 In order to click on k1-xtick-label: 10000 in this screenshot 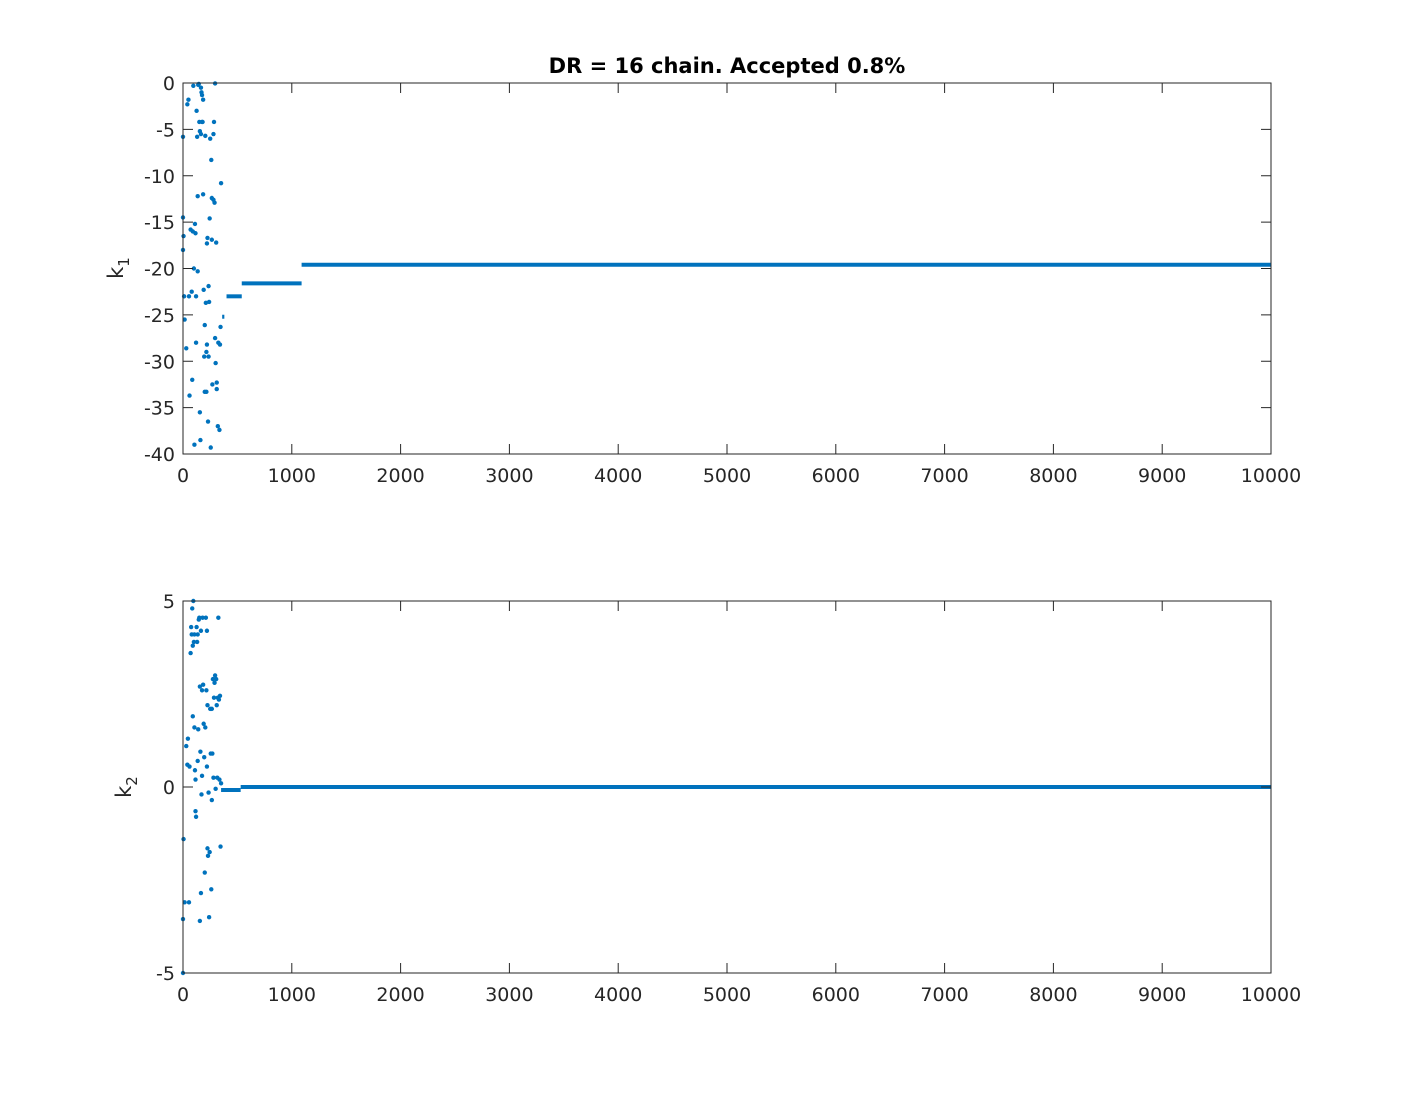, I will do `click(1271, 476)`.